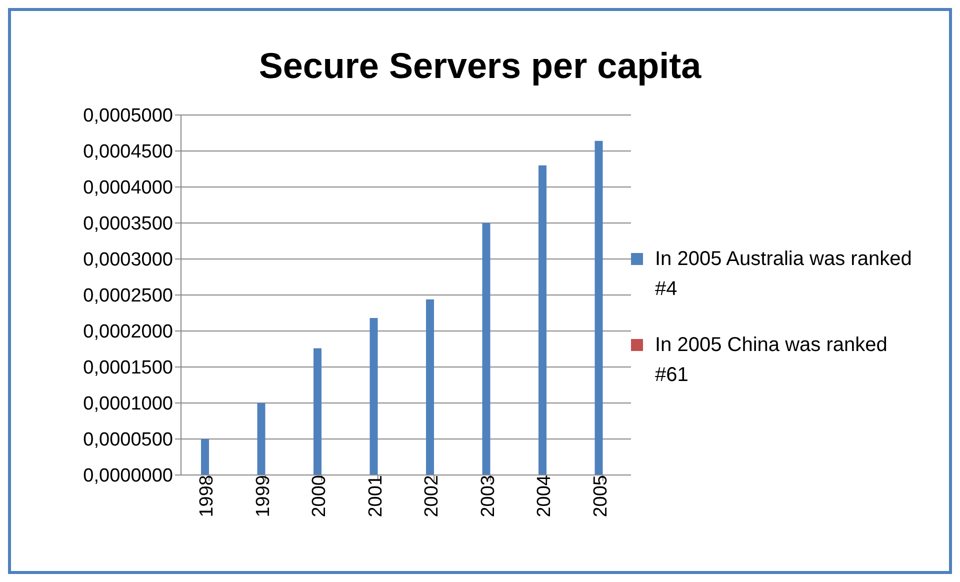 This screenshot has width=960, height=582. I want to click on y-tick-label: 0,0002000, so click(128, 332).